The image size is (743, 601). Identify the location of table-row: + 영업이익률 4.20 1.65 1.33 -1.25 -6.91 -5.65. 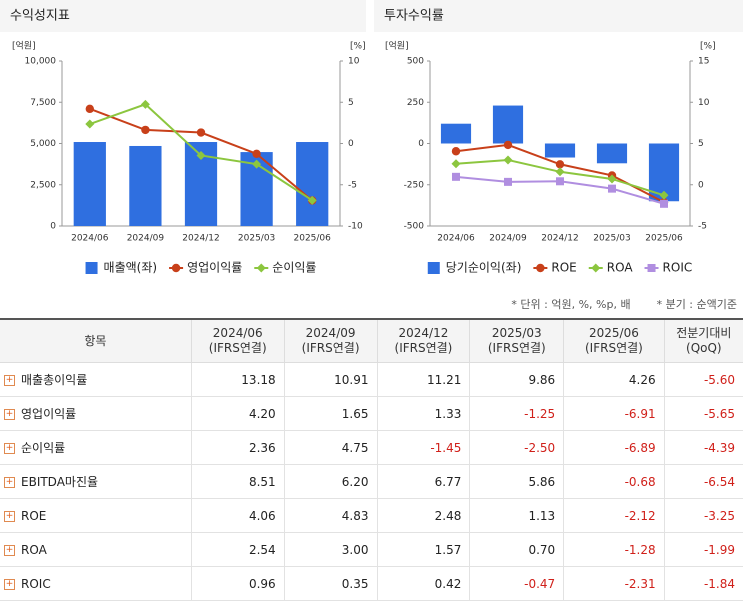
(371, 413).